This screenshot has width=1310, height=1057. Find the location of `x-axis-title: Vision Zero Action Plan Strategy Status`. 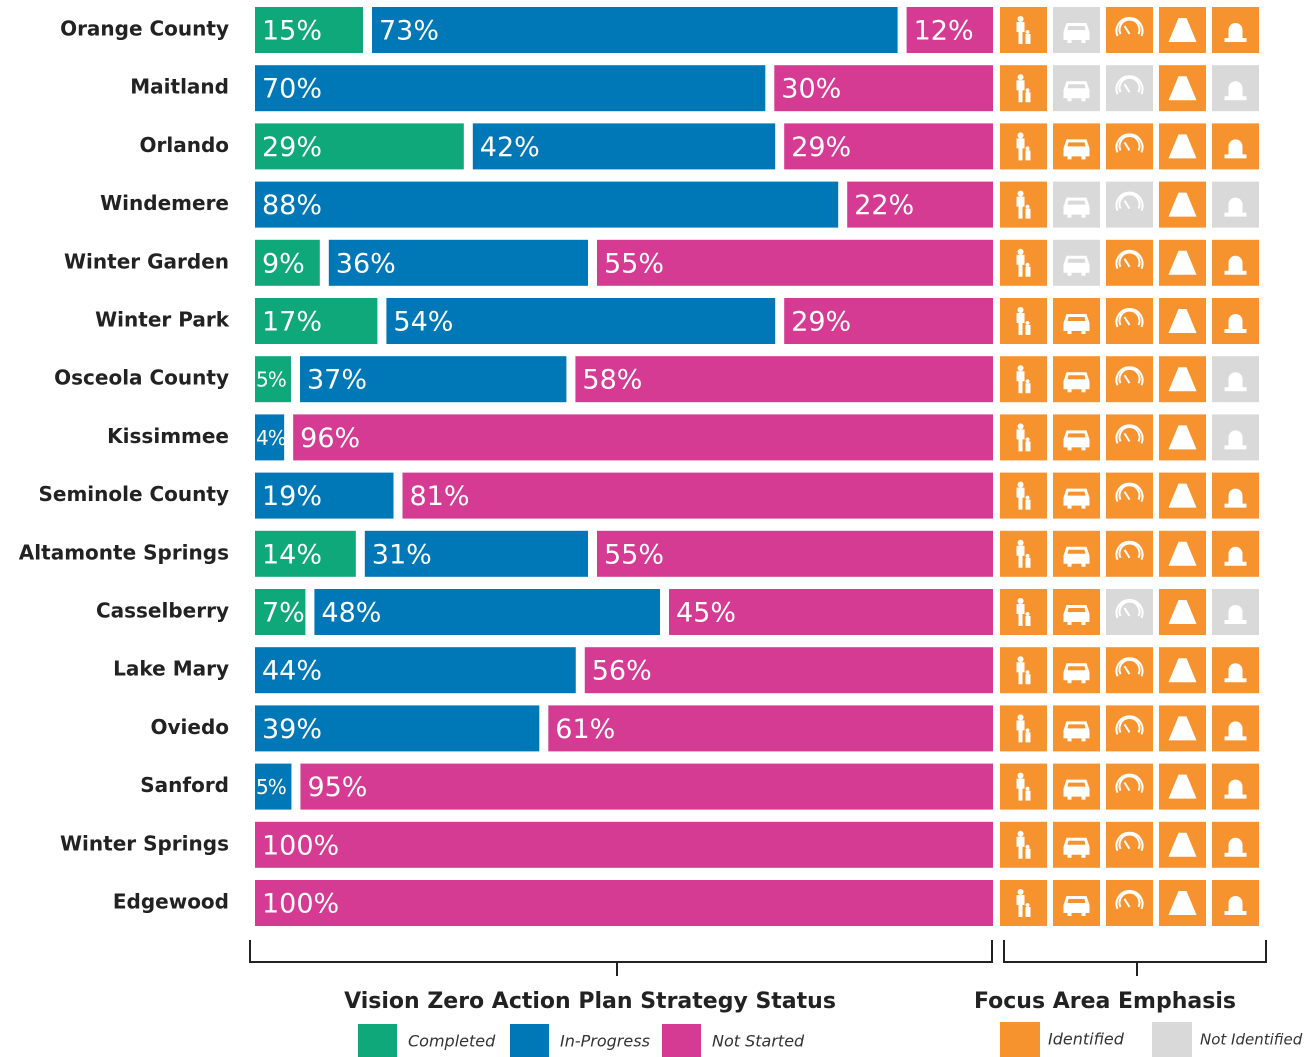

x-axis-title: Vision Zero Action Plan Strategy Status is located at coordinates (590, 1001).